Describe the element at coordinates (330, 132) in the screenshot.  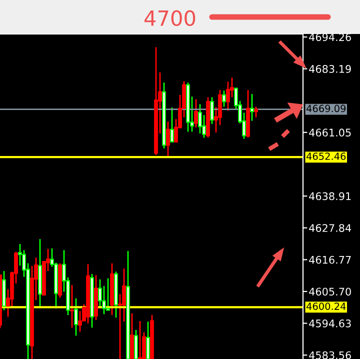
I see `y-tick-label: 4661.05` at that location.